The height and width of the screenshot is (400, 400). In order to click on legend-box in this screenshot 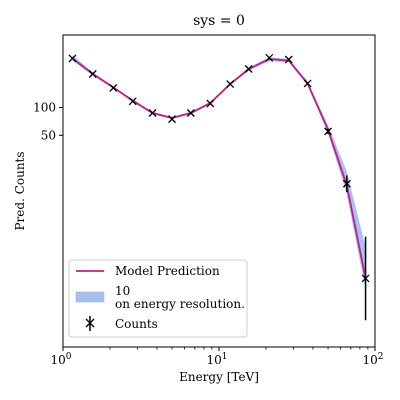, I will do `click(158, 298)`.